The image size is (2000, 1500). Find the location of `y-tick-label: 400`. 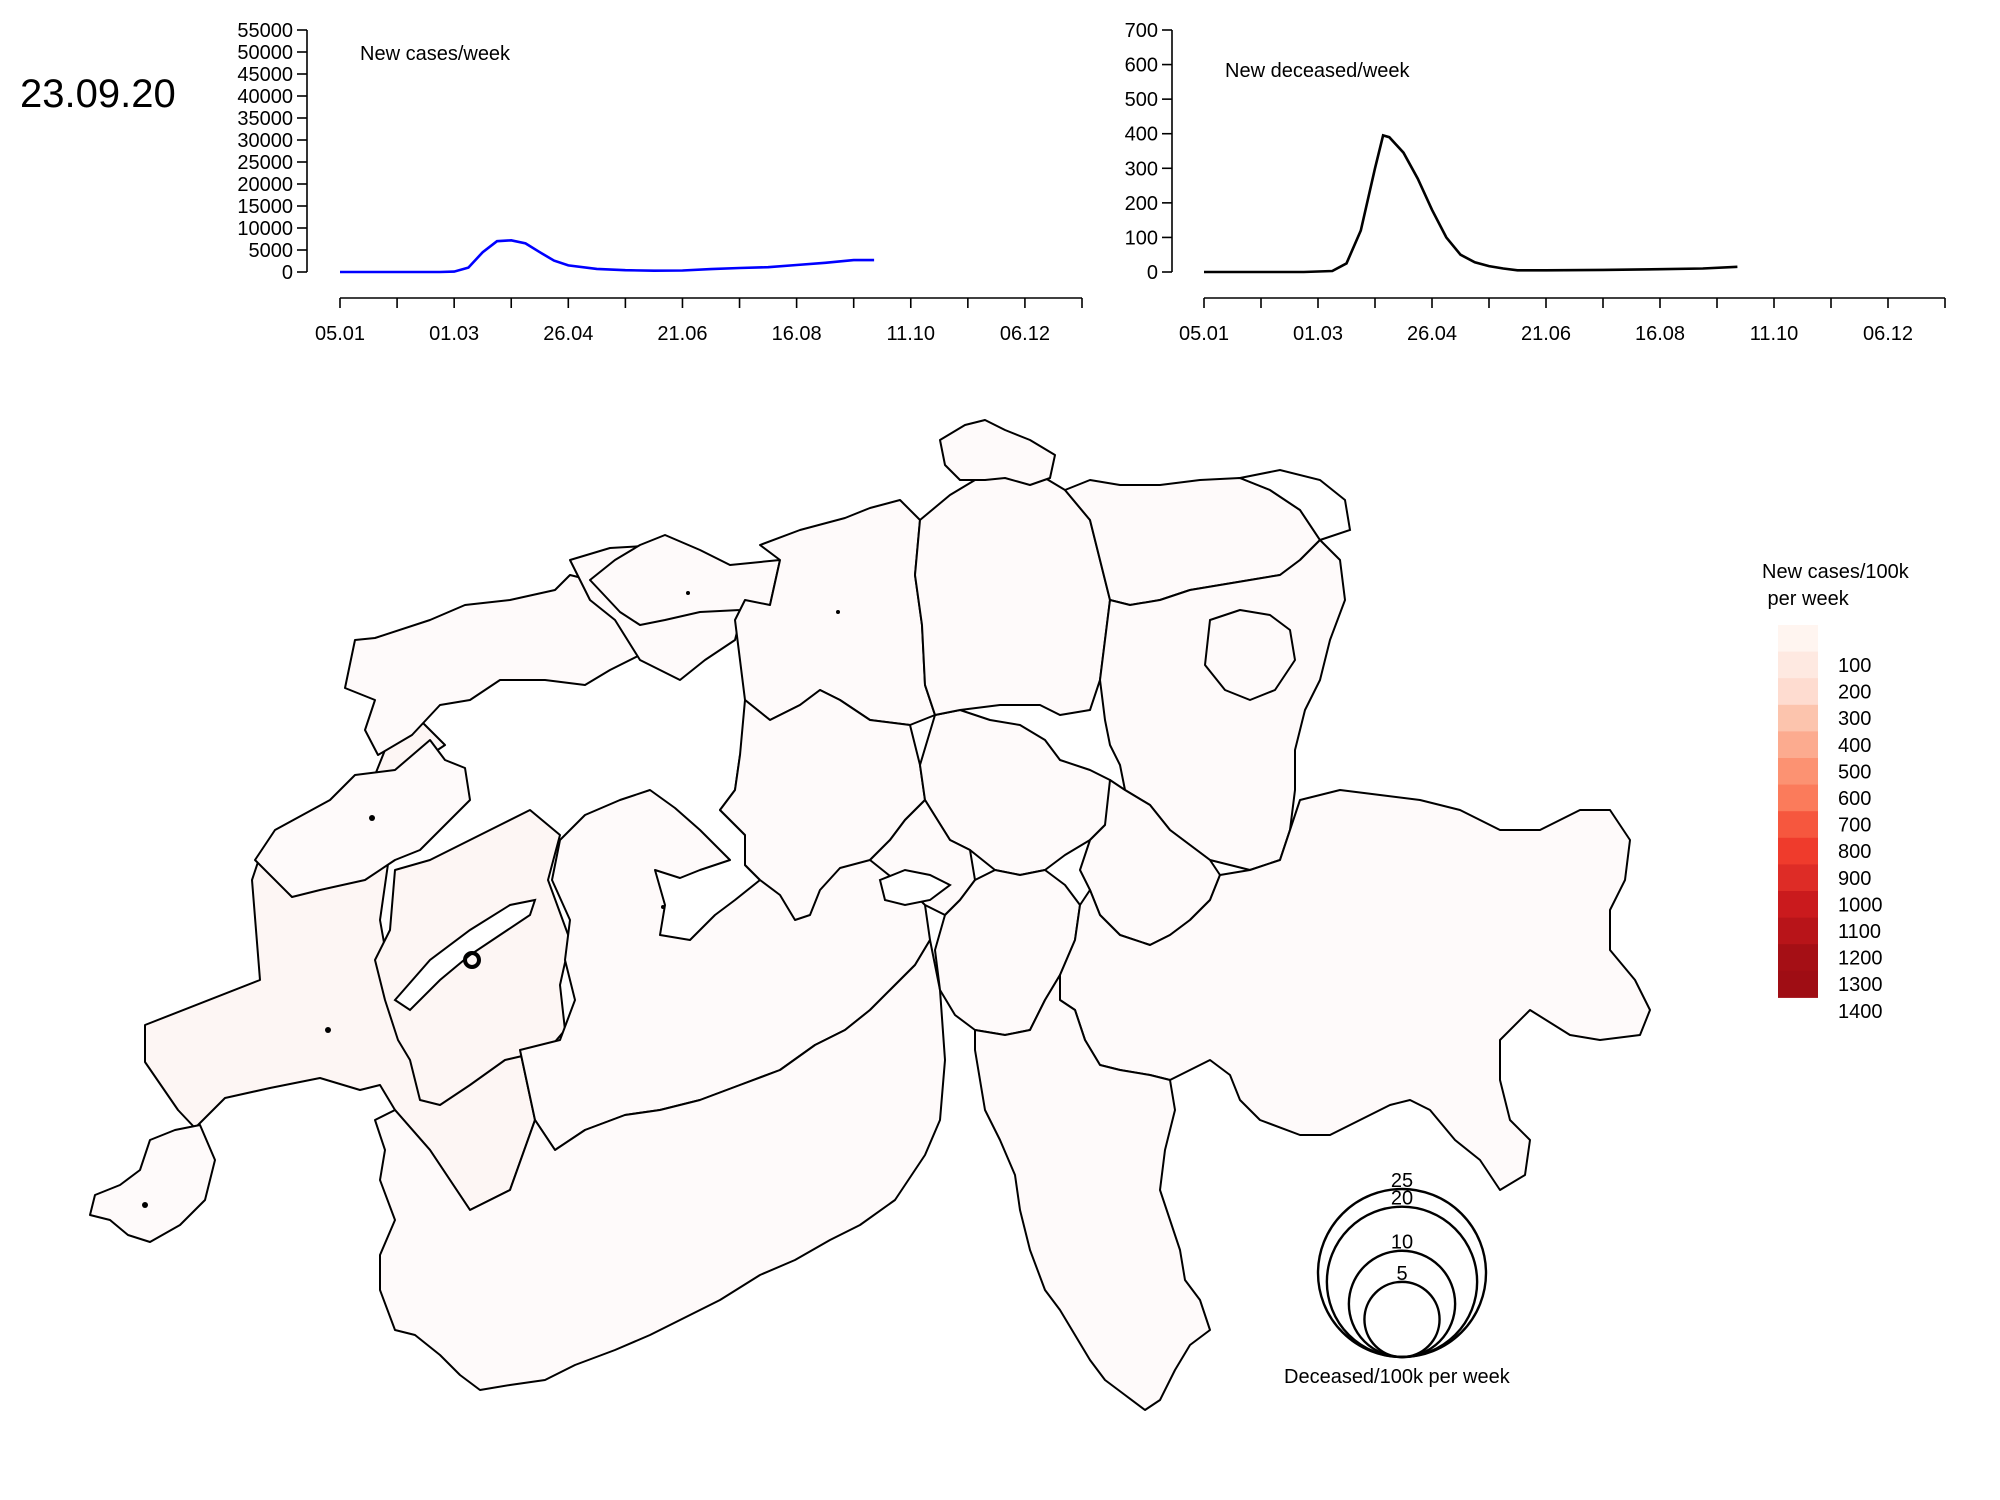

y-tick-label: 400 is located at coordinates (1141, 135).